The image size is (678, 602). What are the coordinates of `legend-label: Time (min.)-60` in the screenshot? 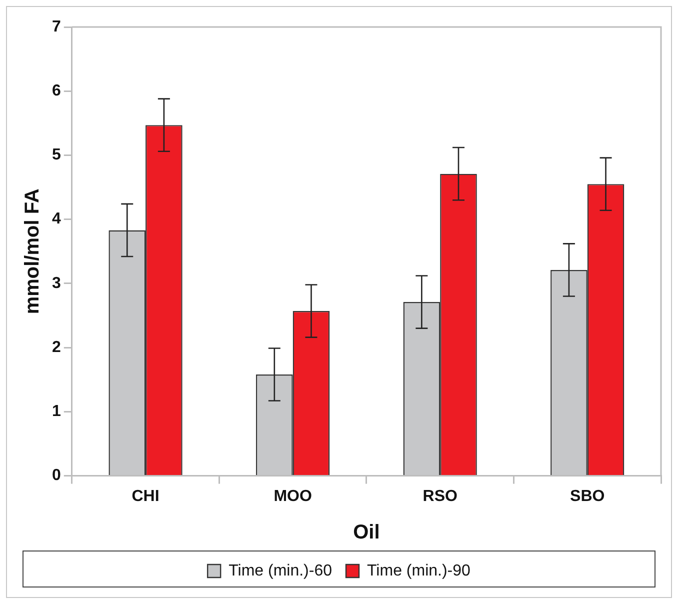 It's located at (280, 571).